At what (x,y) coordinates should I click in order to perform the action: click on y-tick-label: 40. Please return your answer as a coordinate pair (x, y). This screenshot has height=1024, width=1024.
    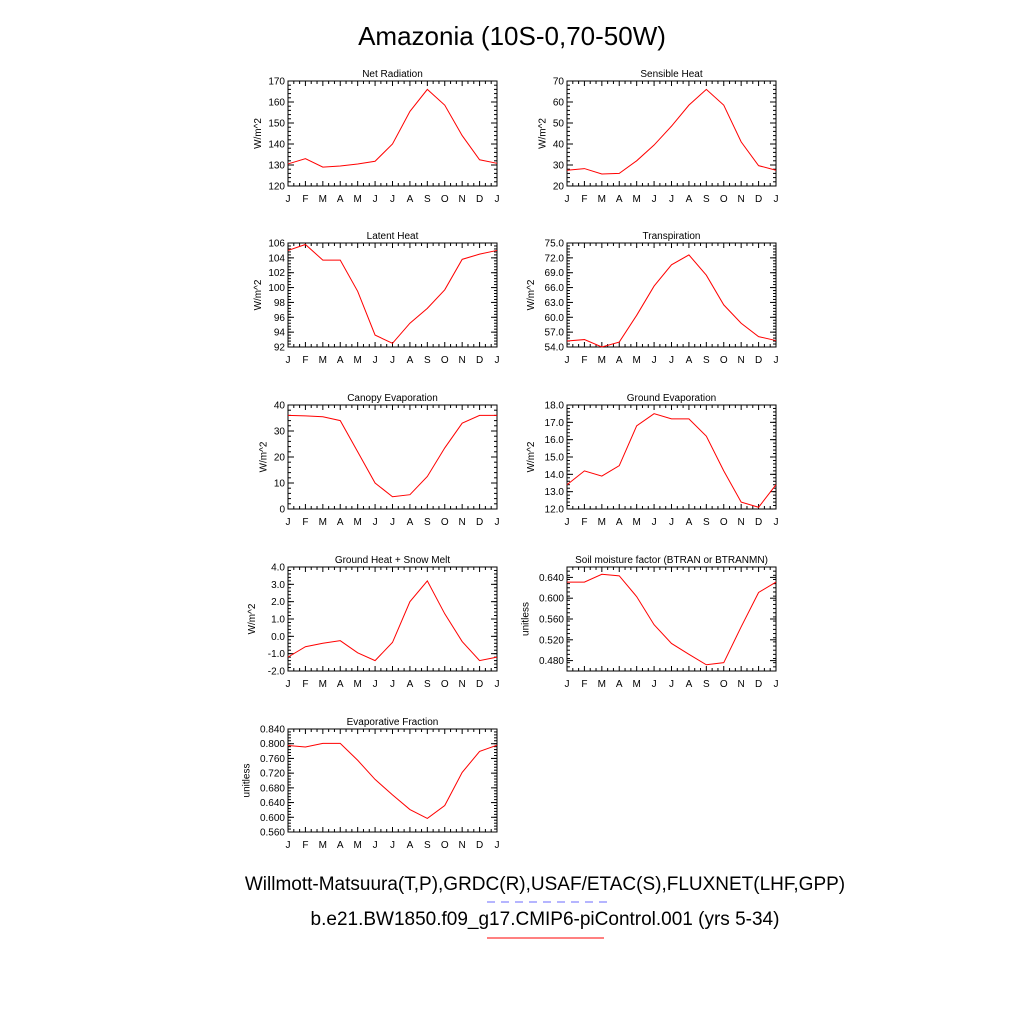
    Looking at the image, I should click on (559, 145).